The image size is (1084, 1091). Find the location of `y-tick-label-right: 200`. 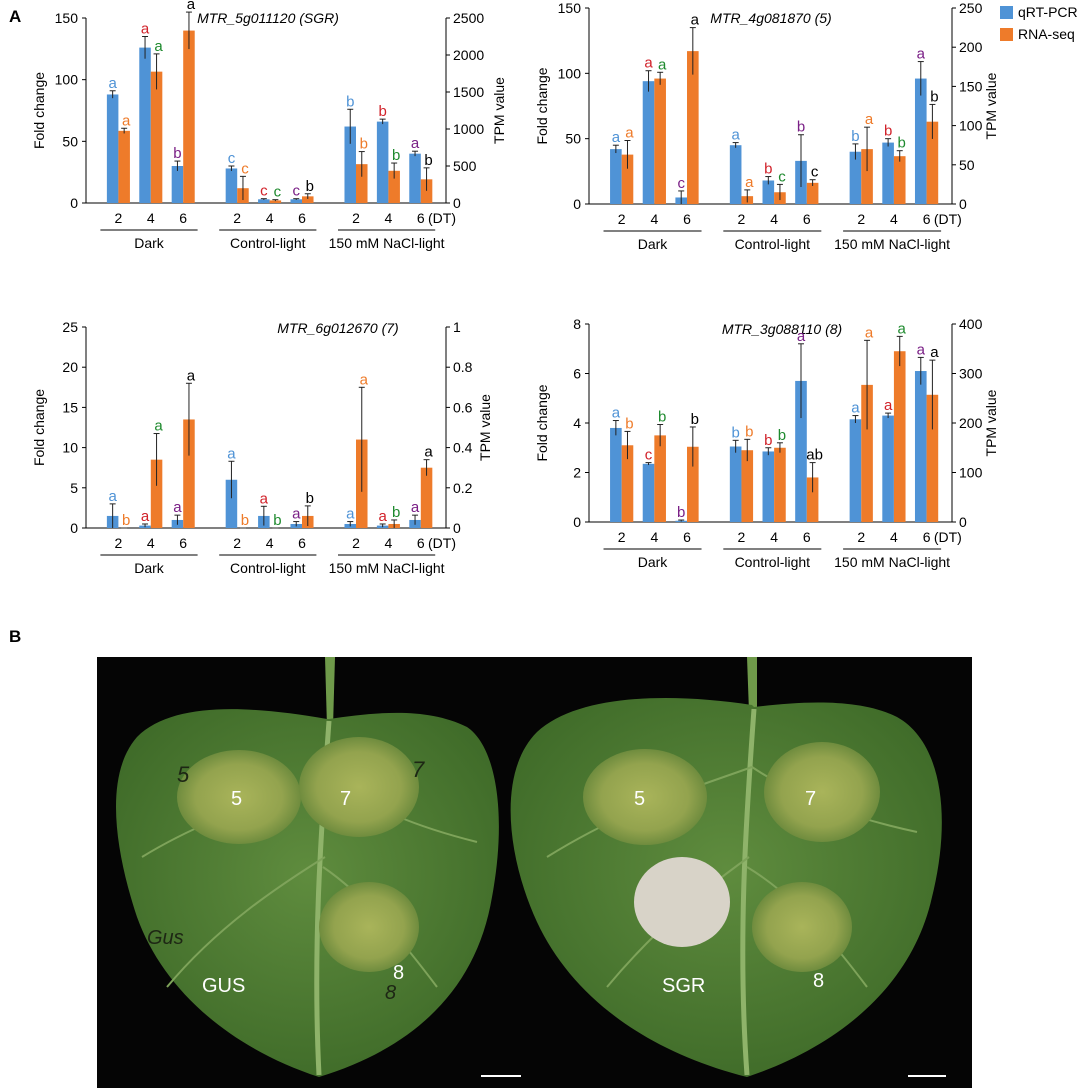

y-tick-label-right: 200 is located at coordinates (971, 423).